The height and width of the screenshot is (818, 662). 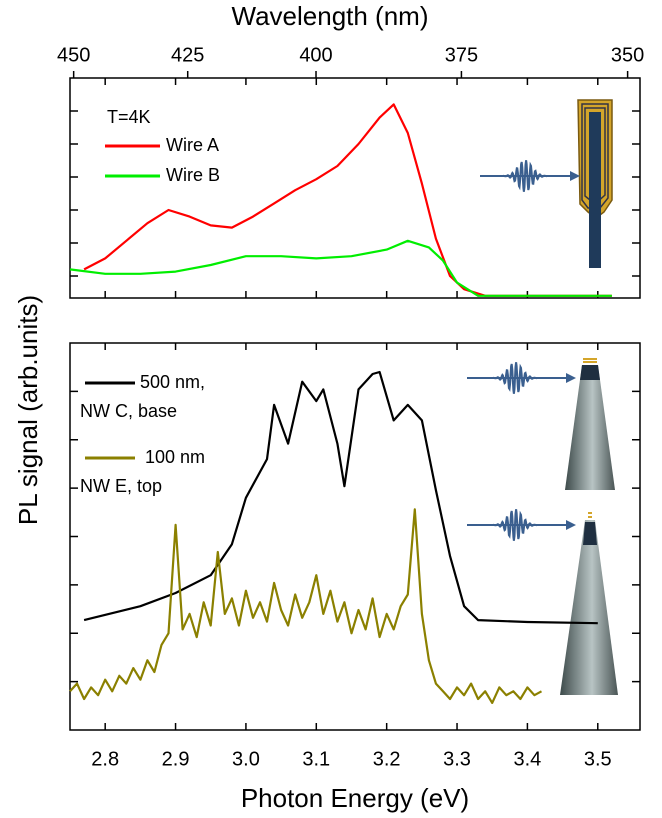 I want to click on cone-inset, so click(x=542, y=526).